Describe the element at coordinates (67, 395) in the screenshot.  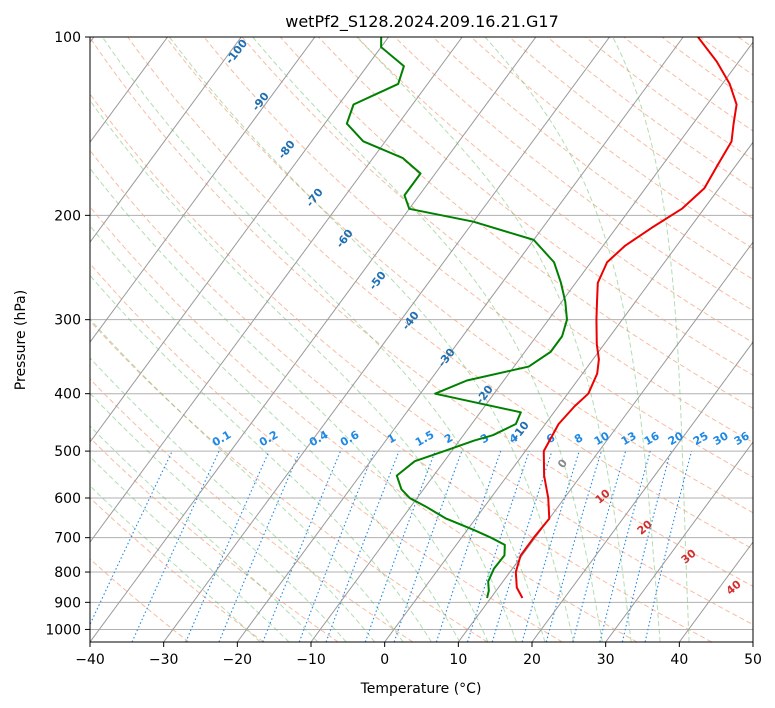
I see `y-tick-label: 400` at that location.